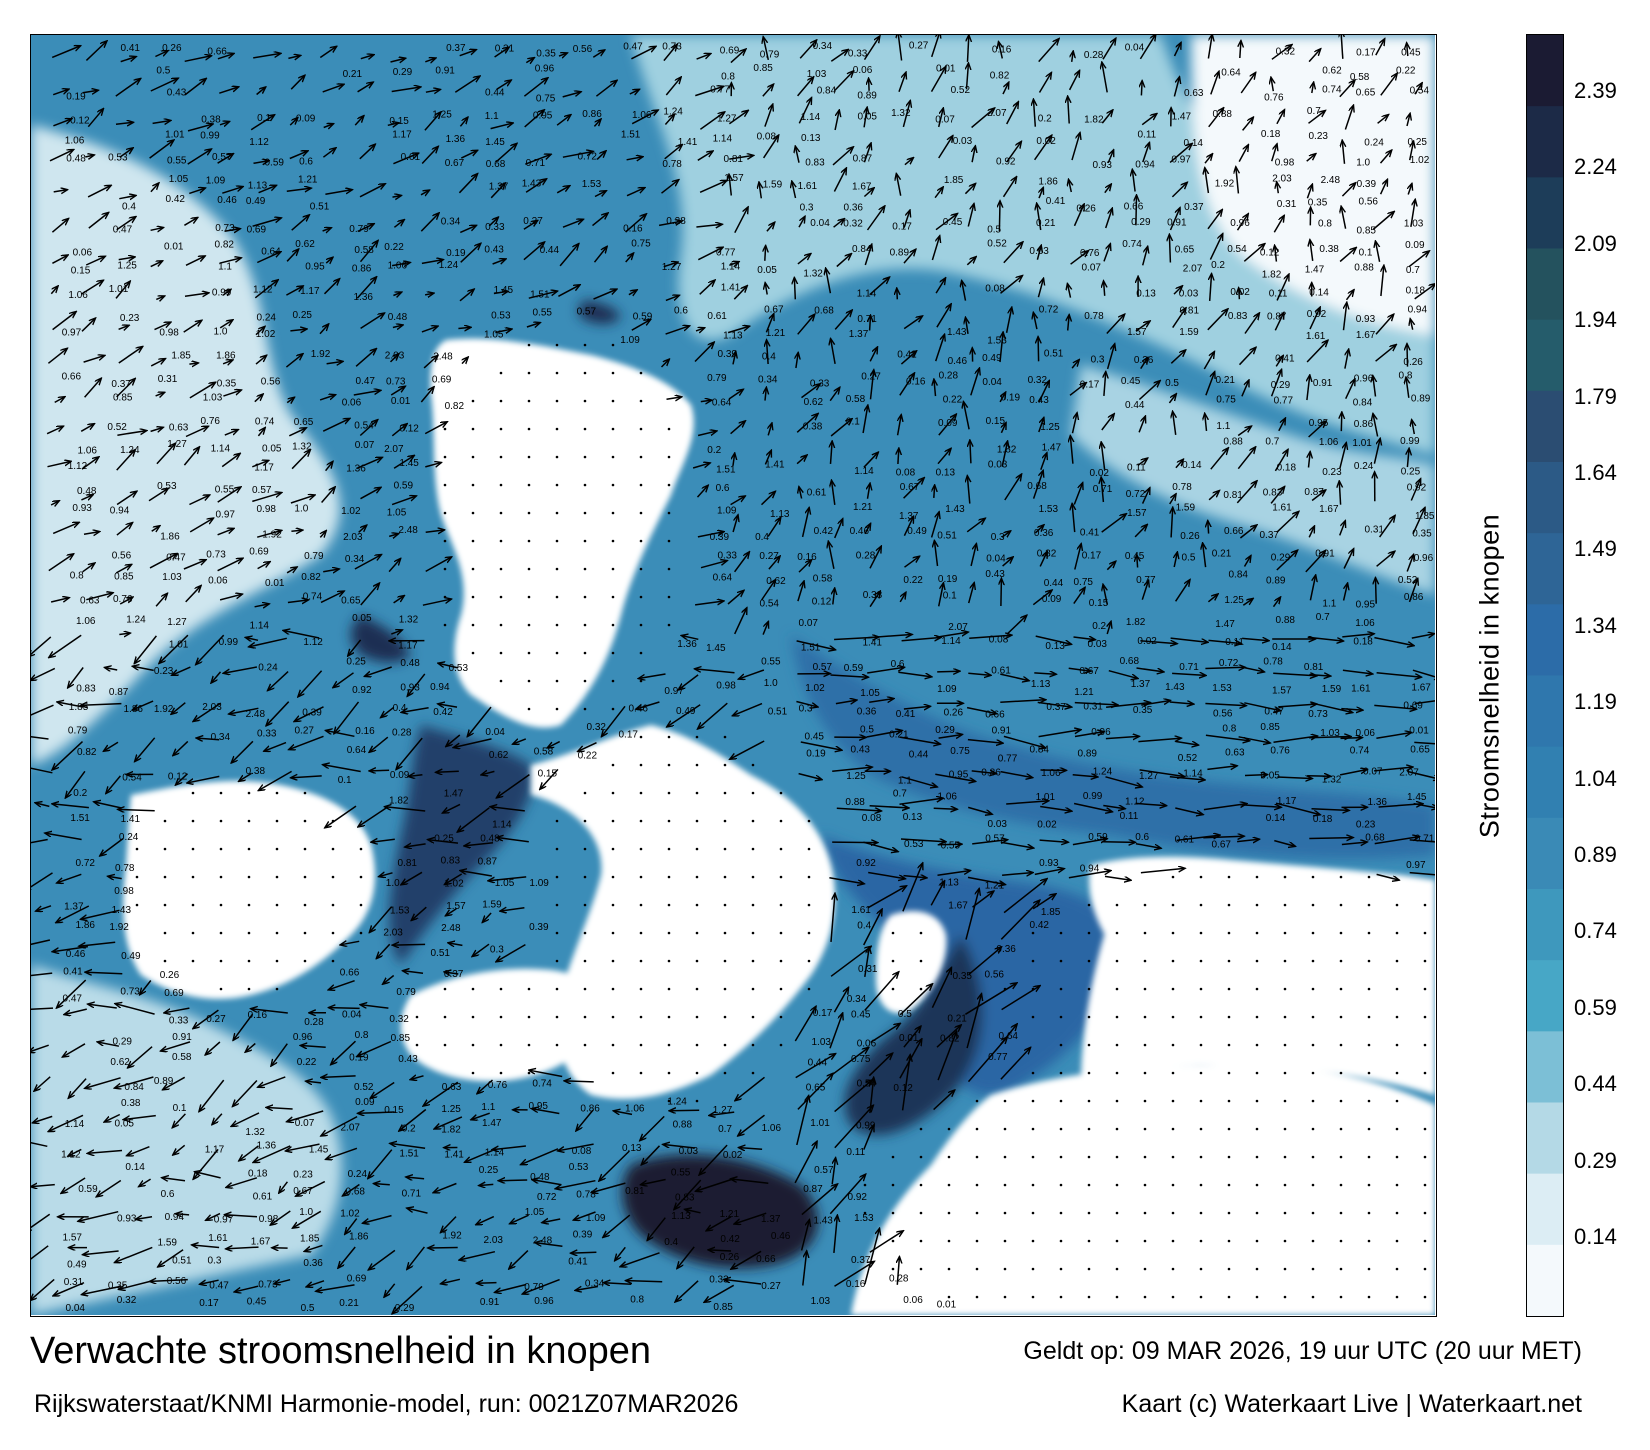  Describe the element at coordinates (772, 1128) in the screenshot. I see `speed-value-label: 1.06` at that location.